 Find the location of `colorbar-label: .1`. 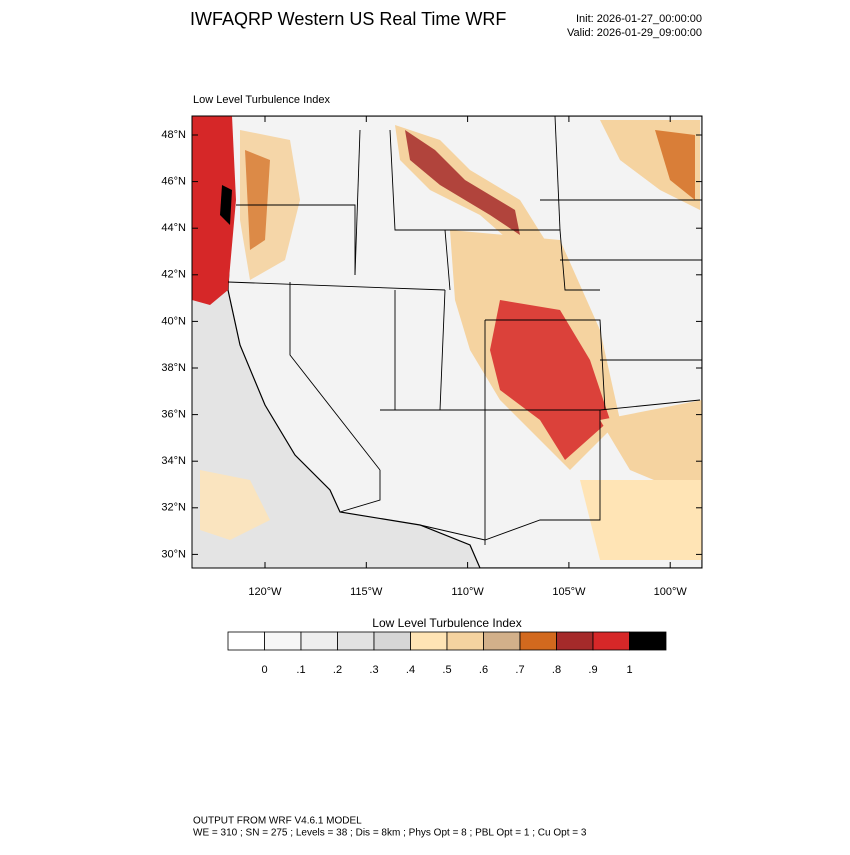

colorbar-label: .1 is located at coordinates (300, 670).